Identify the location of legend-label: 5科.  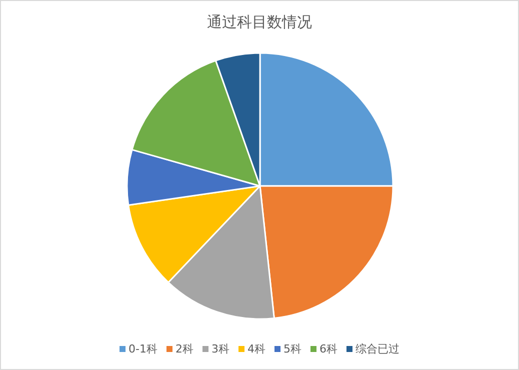
(292, 349).